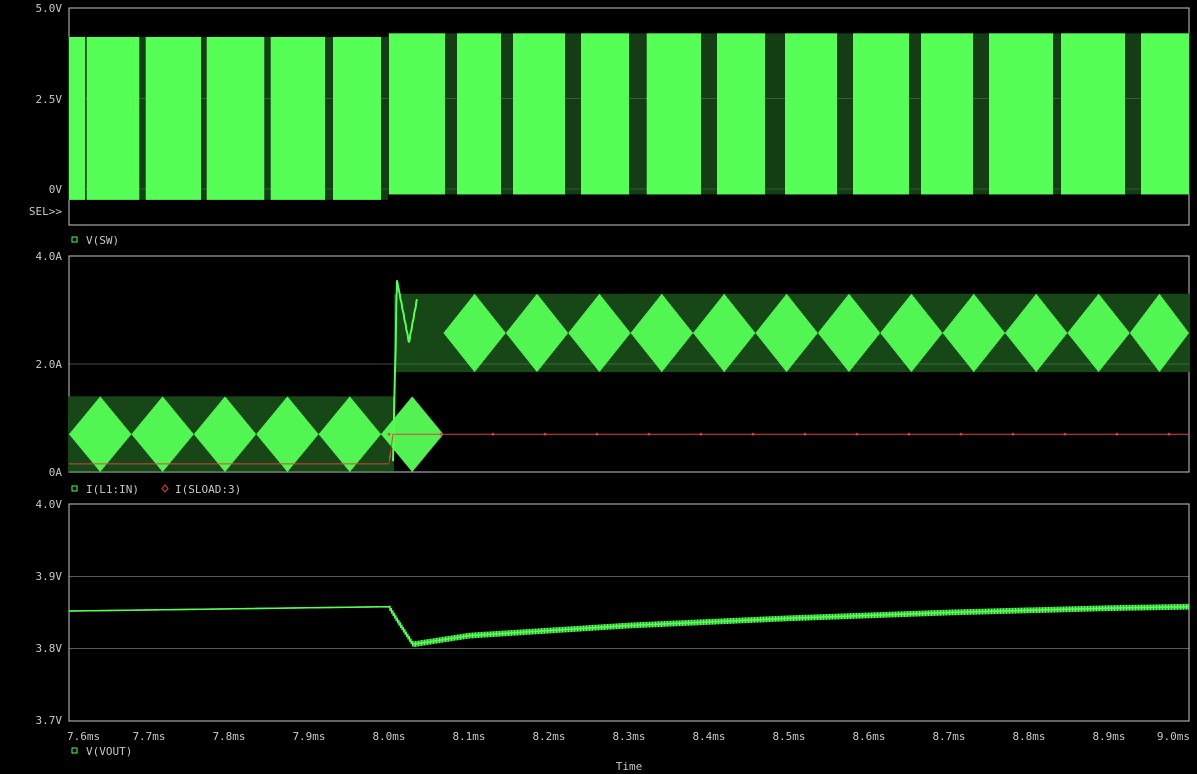  What do you see at coordinates (49, 8) in the screenshot?
I see `ytick-vsw-0: 5.0V` at bounding box center [49, 8].